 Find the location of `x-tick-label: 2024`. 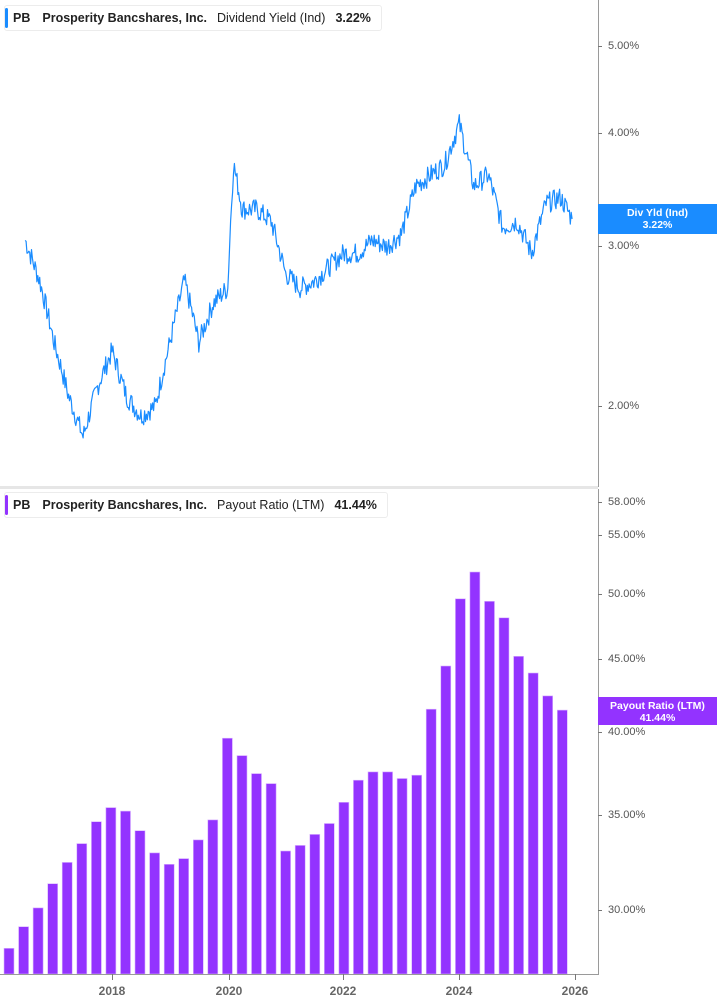

x-tick-label: 2024 is located at coordinates (459, 991).